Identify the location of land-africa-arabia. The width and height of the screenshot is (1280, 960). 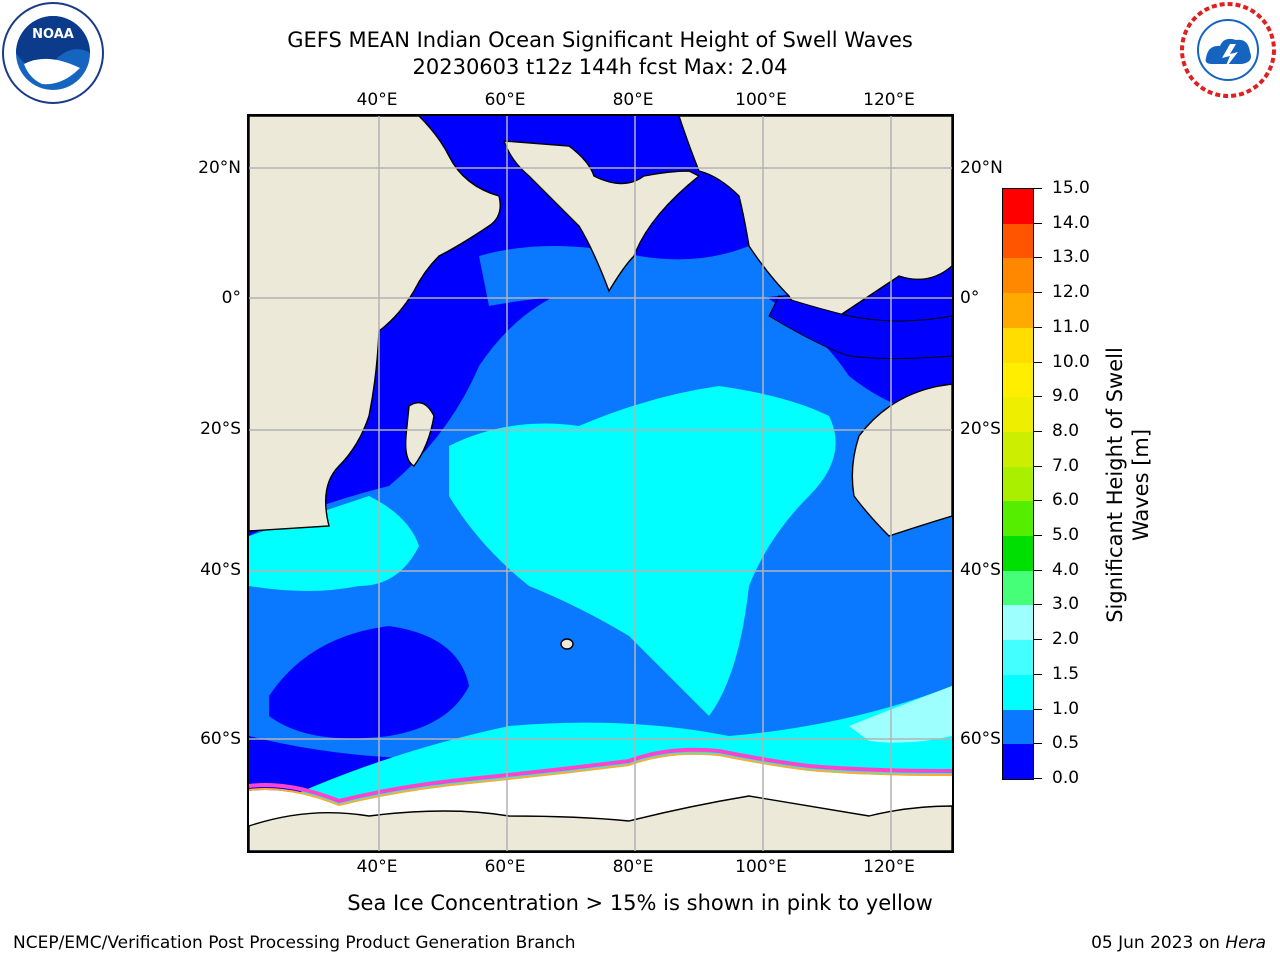
(375, 324).